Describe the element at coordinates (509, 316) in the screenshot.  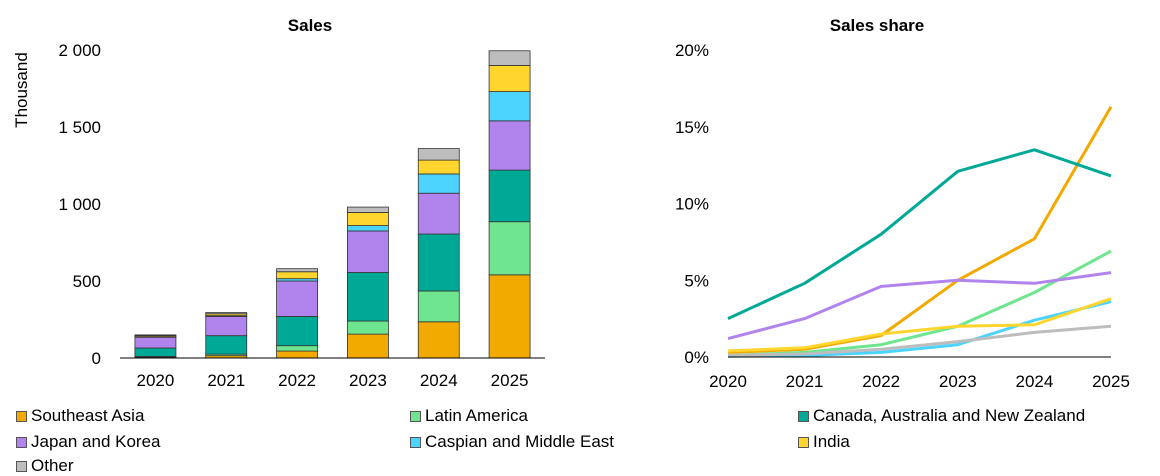
I see `bar-segment-southeast-asia-2025` at that location.